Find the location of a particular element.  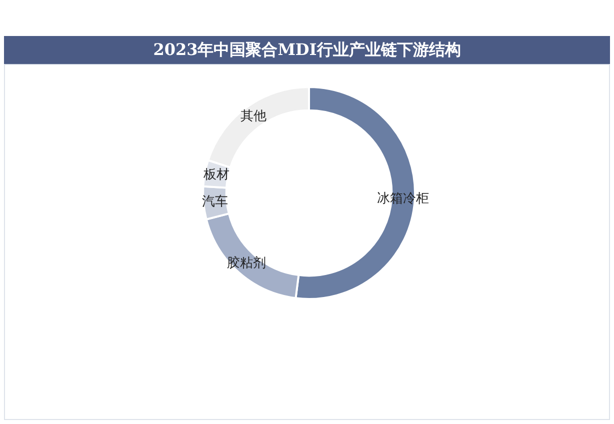

slice-label: 其他 is located at coordinates (253, 116).